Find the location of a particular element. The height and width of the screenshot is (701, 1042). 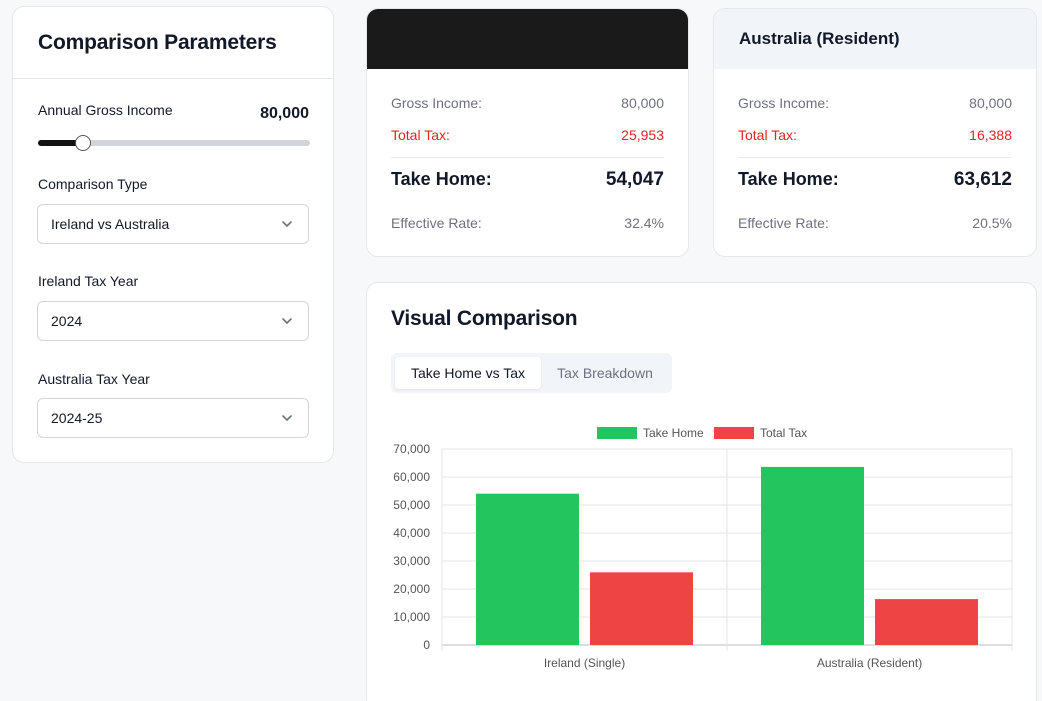

y-tick-label: 20,000 is located at coordinates (411, 589).